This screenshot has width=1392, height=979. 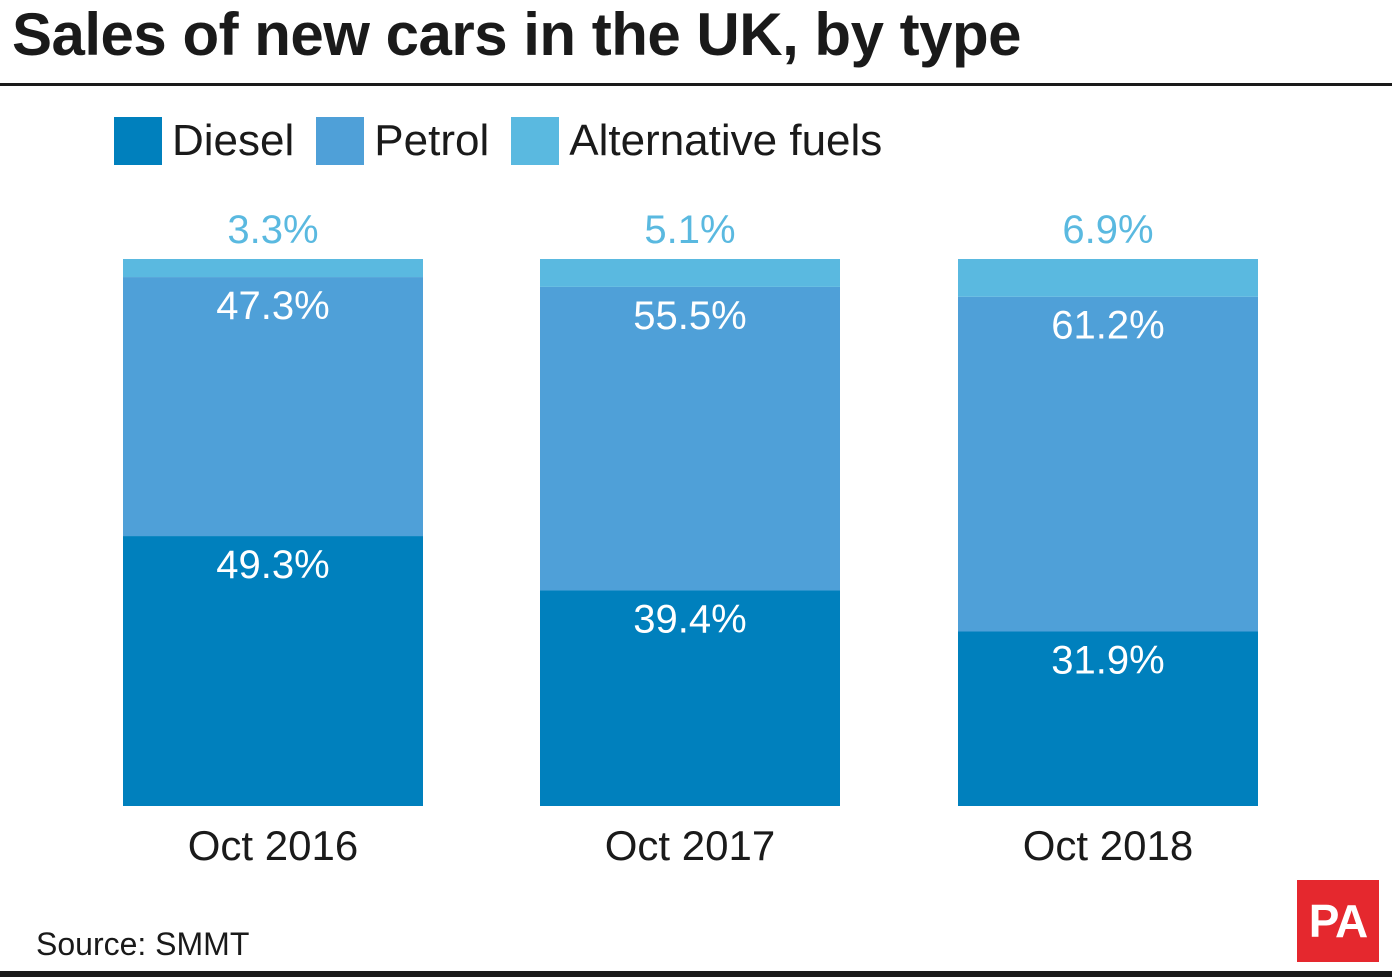 I want to click on legend-label-alternative-fuels: Alternative fuels, so click(x=726, y=140).